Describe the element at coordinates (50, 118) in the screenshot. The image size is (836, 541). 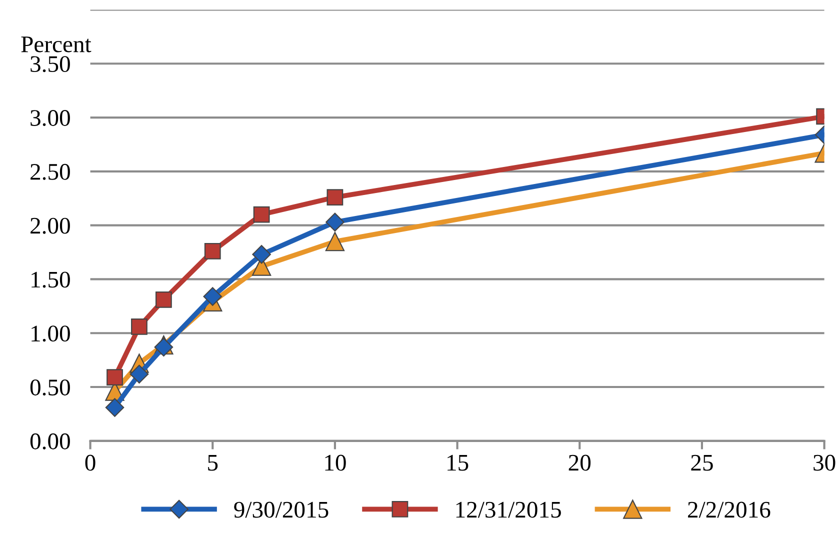
I see `y-tick-label: 3.00` at that location.